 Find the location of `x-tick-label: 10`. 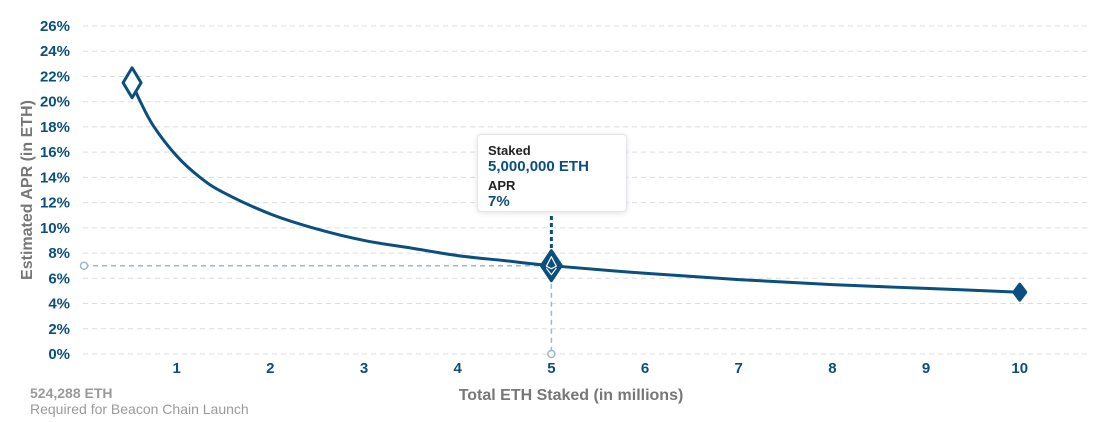

x-tick-label: 10 is located at coordinates (1019, 368).